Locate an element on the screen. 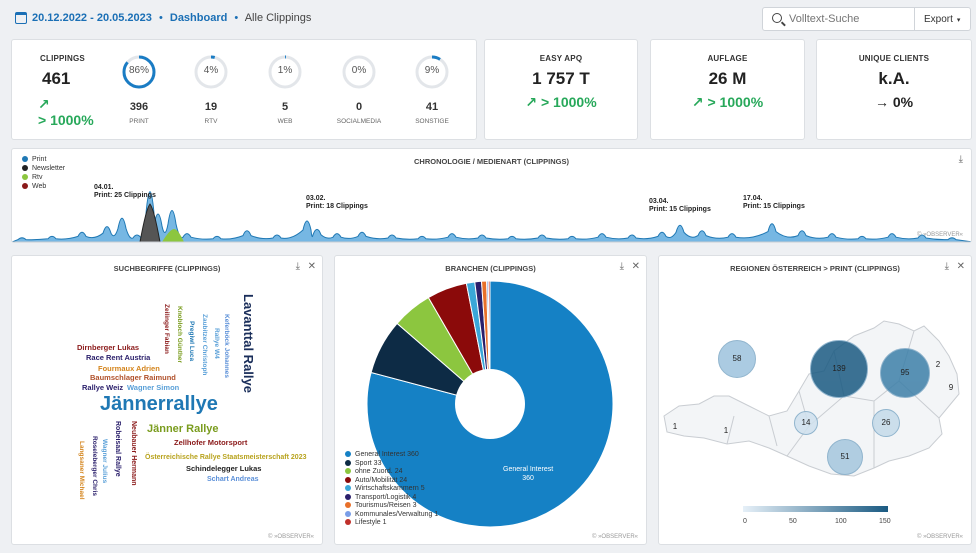 The width and height of the screenshot is (976, 553). pie-slice-name: General Interest is located at coordinates (528, 469).